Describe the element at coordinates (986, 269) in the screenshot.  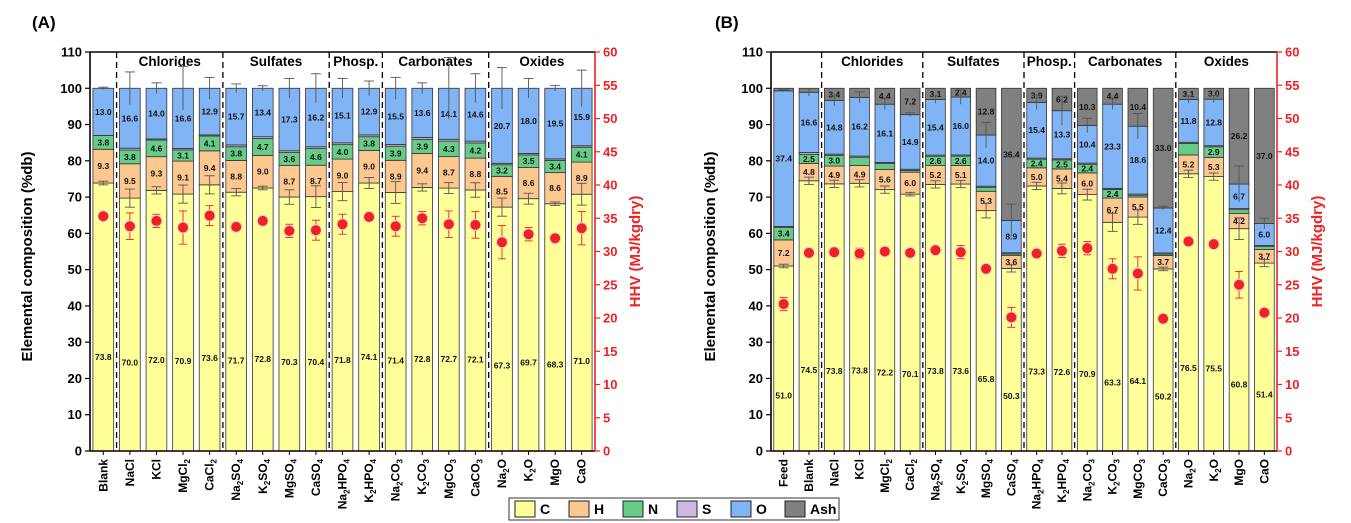
I see `bar-stack: 65.8 5.3 14.0 12.8` at that location.